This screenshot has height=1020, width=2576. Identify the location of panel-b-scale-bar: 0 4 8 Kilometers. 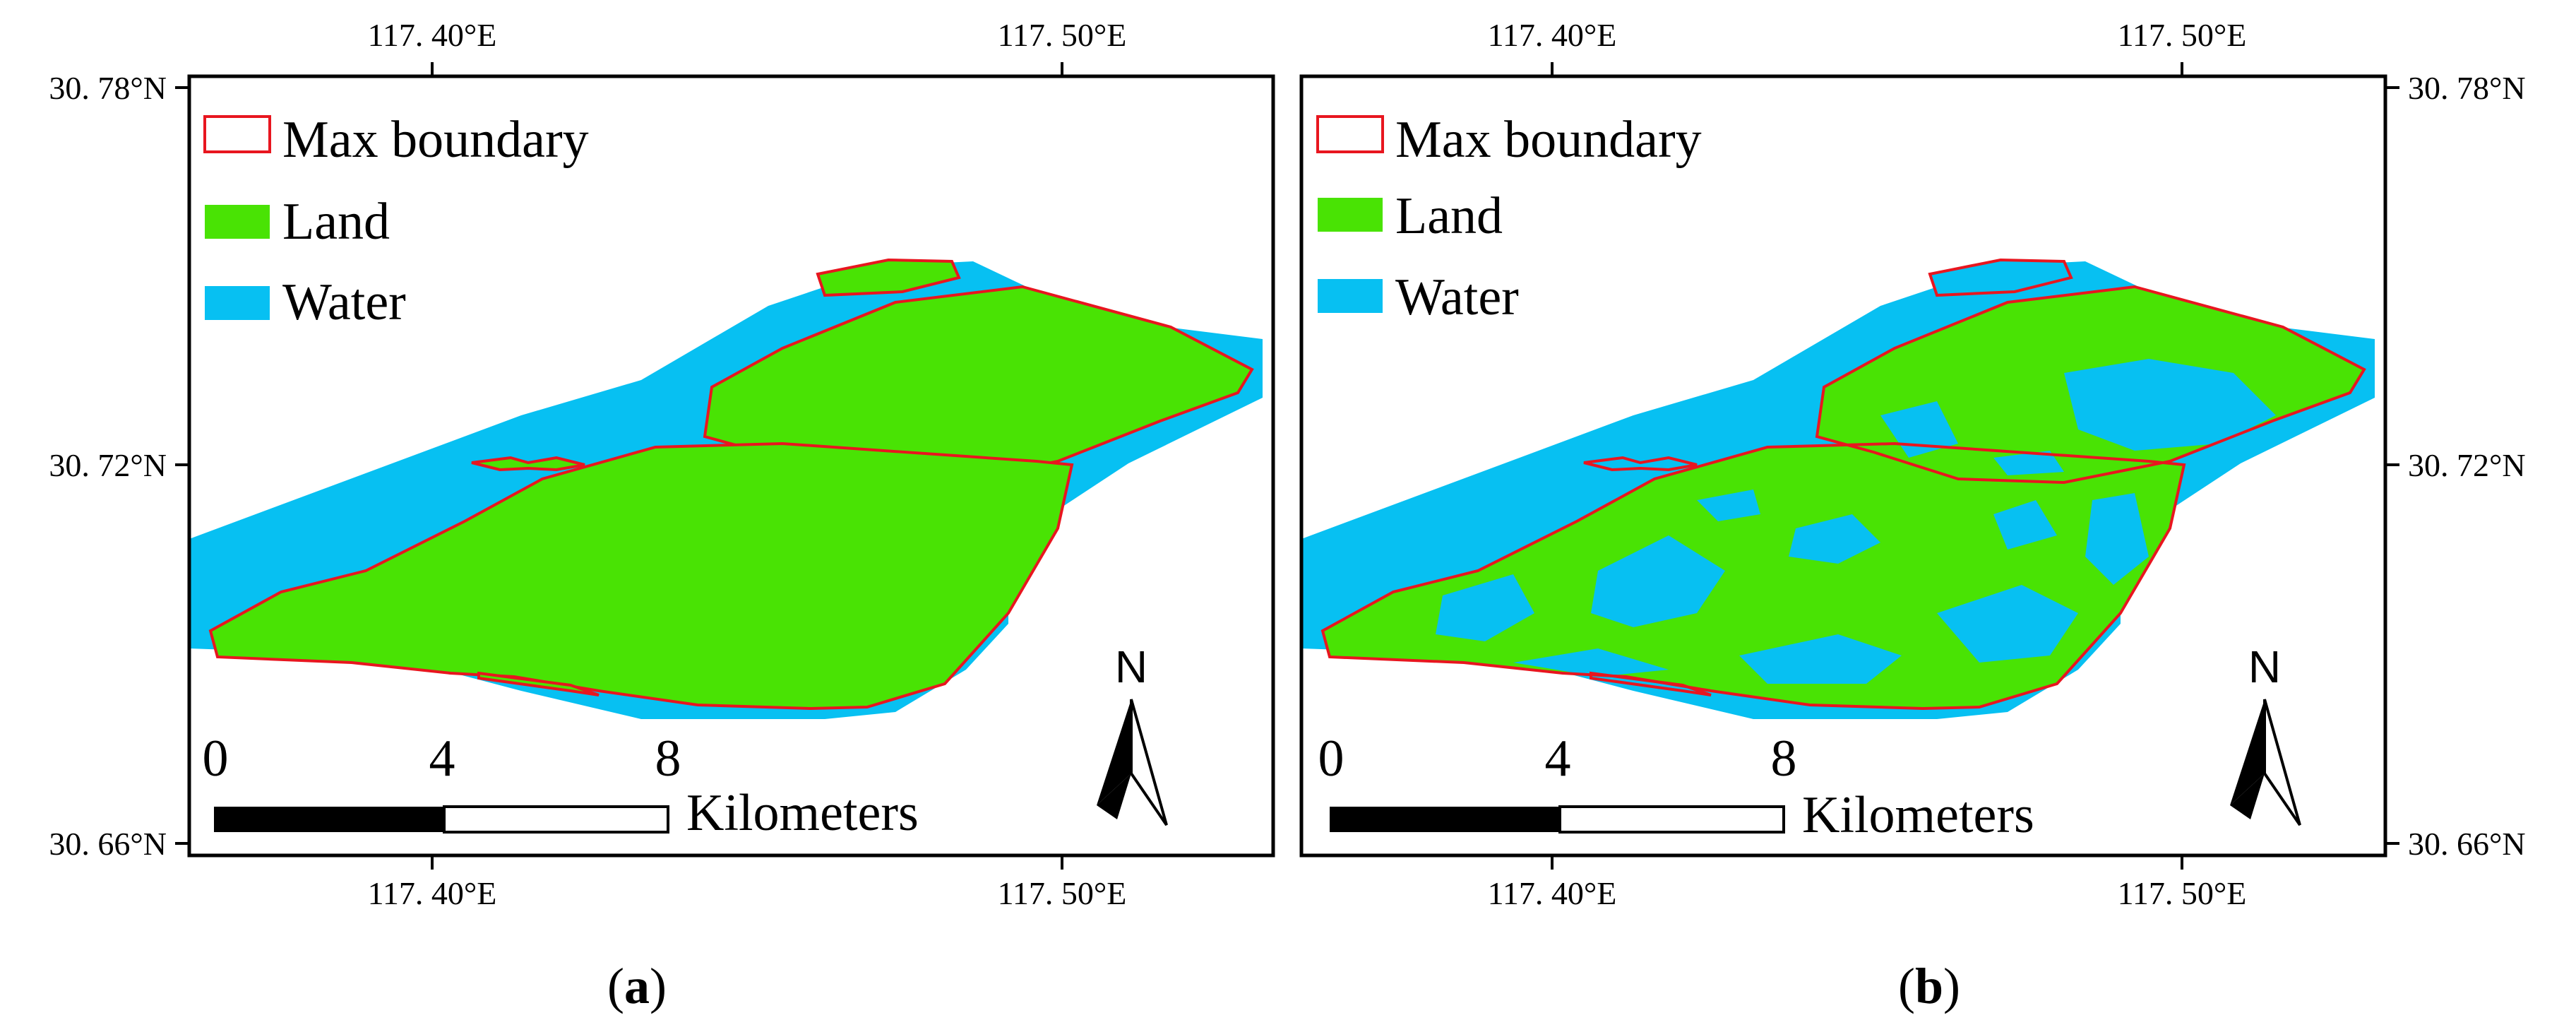
(1676, 787).